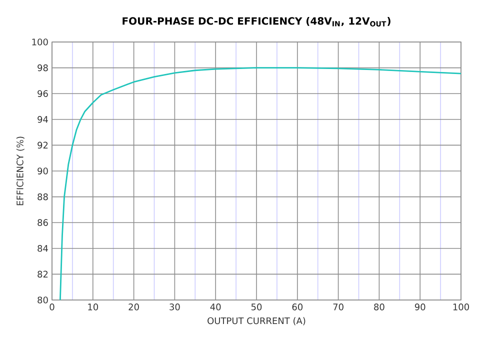 This screenshot has height=345, width=504. What do you see at coordinates (43, 248) in the screenshot?
I see `y-tick-label: 84` at bounding box center [43, 248].